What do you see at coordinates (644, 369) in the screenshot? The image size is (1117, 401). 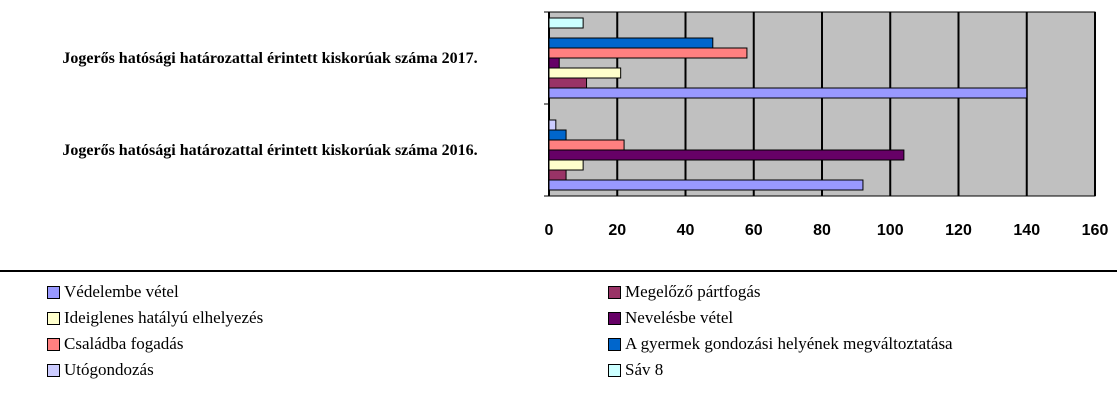 I see `legend-label: Sáv 8` at bounding box center [644, 369].